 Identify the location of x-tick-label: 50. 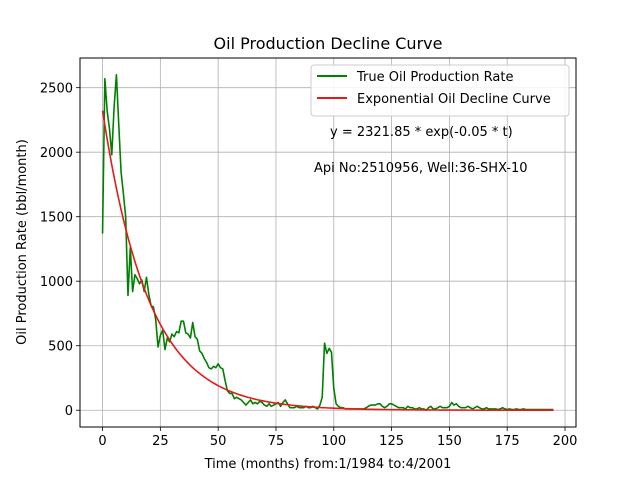
(218, 441).